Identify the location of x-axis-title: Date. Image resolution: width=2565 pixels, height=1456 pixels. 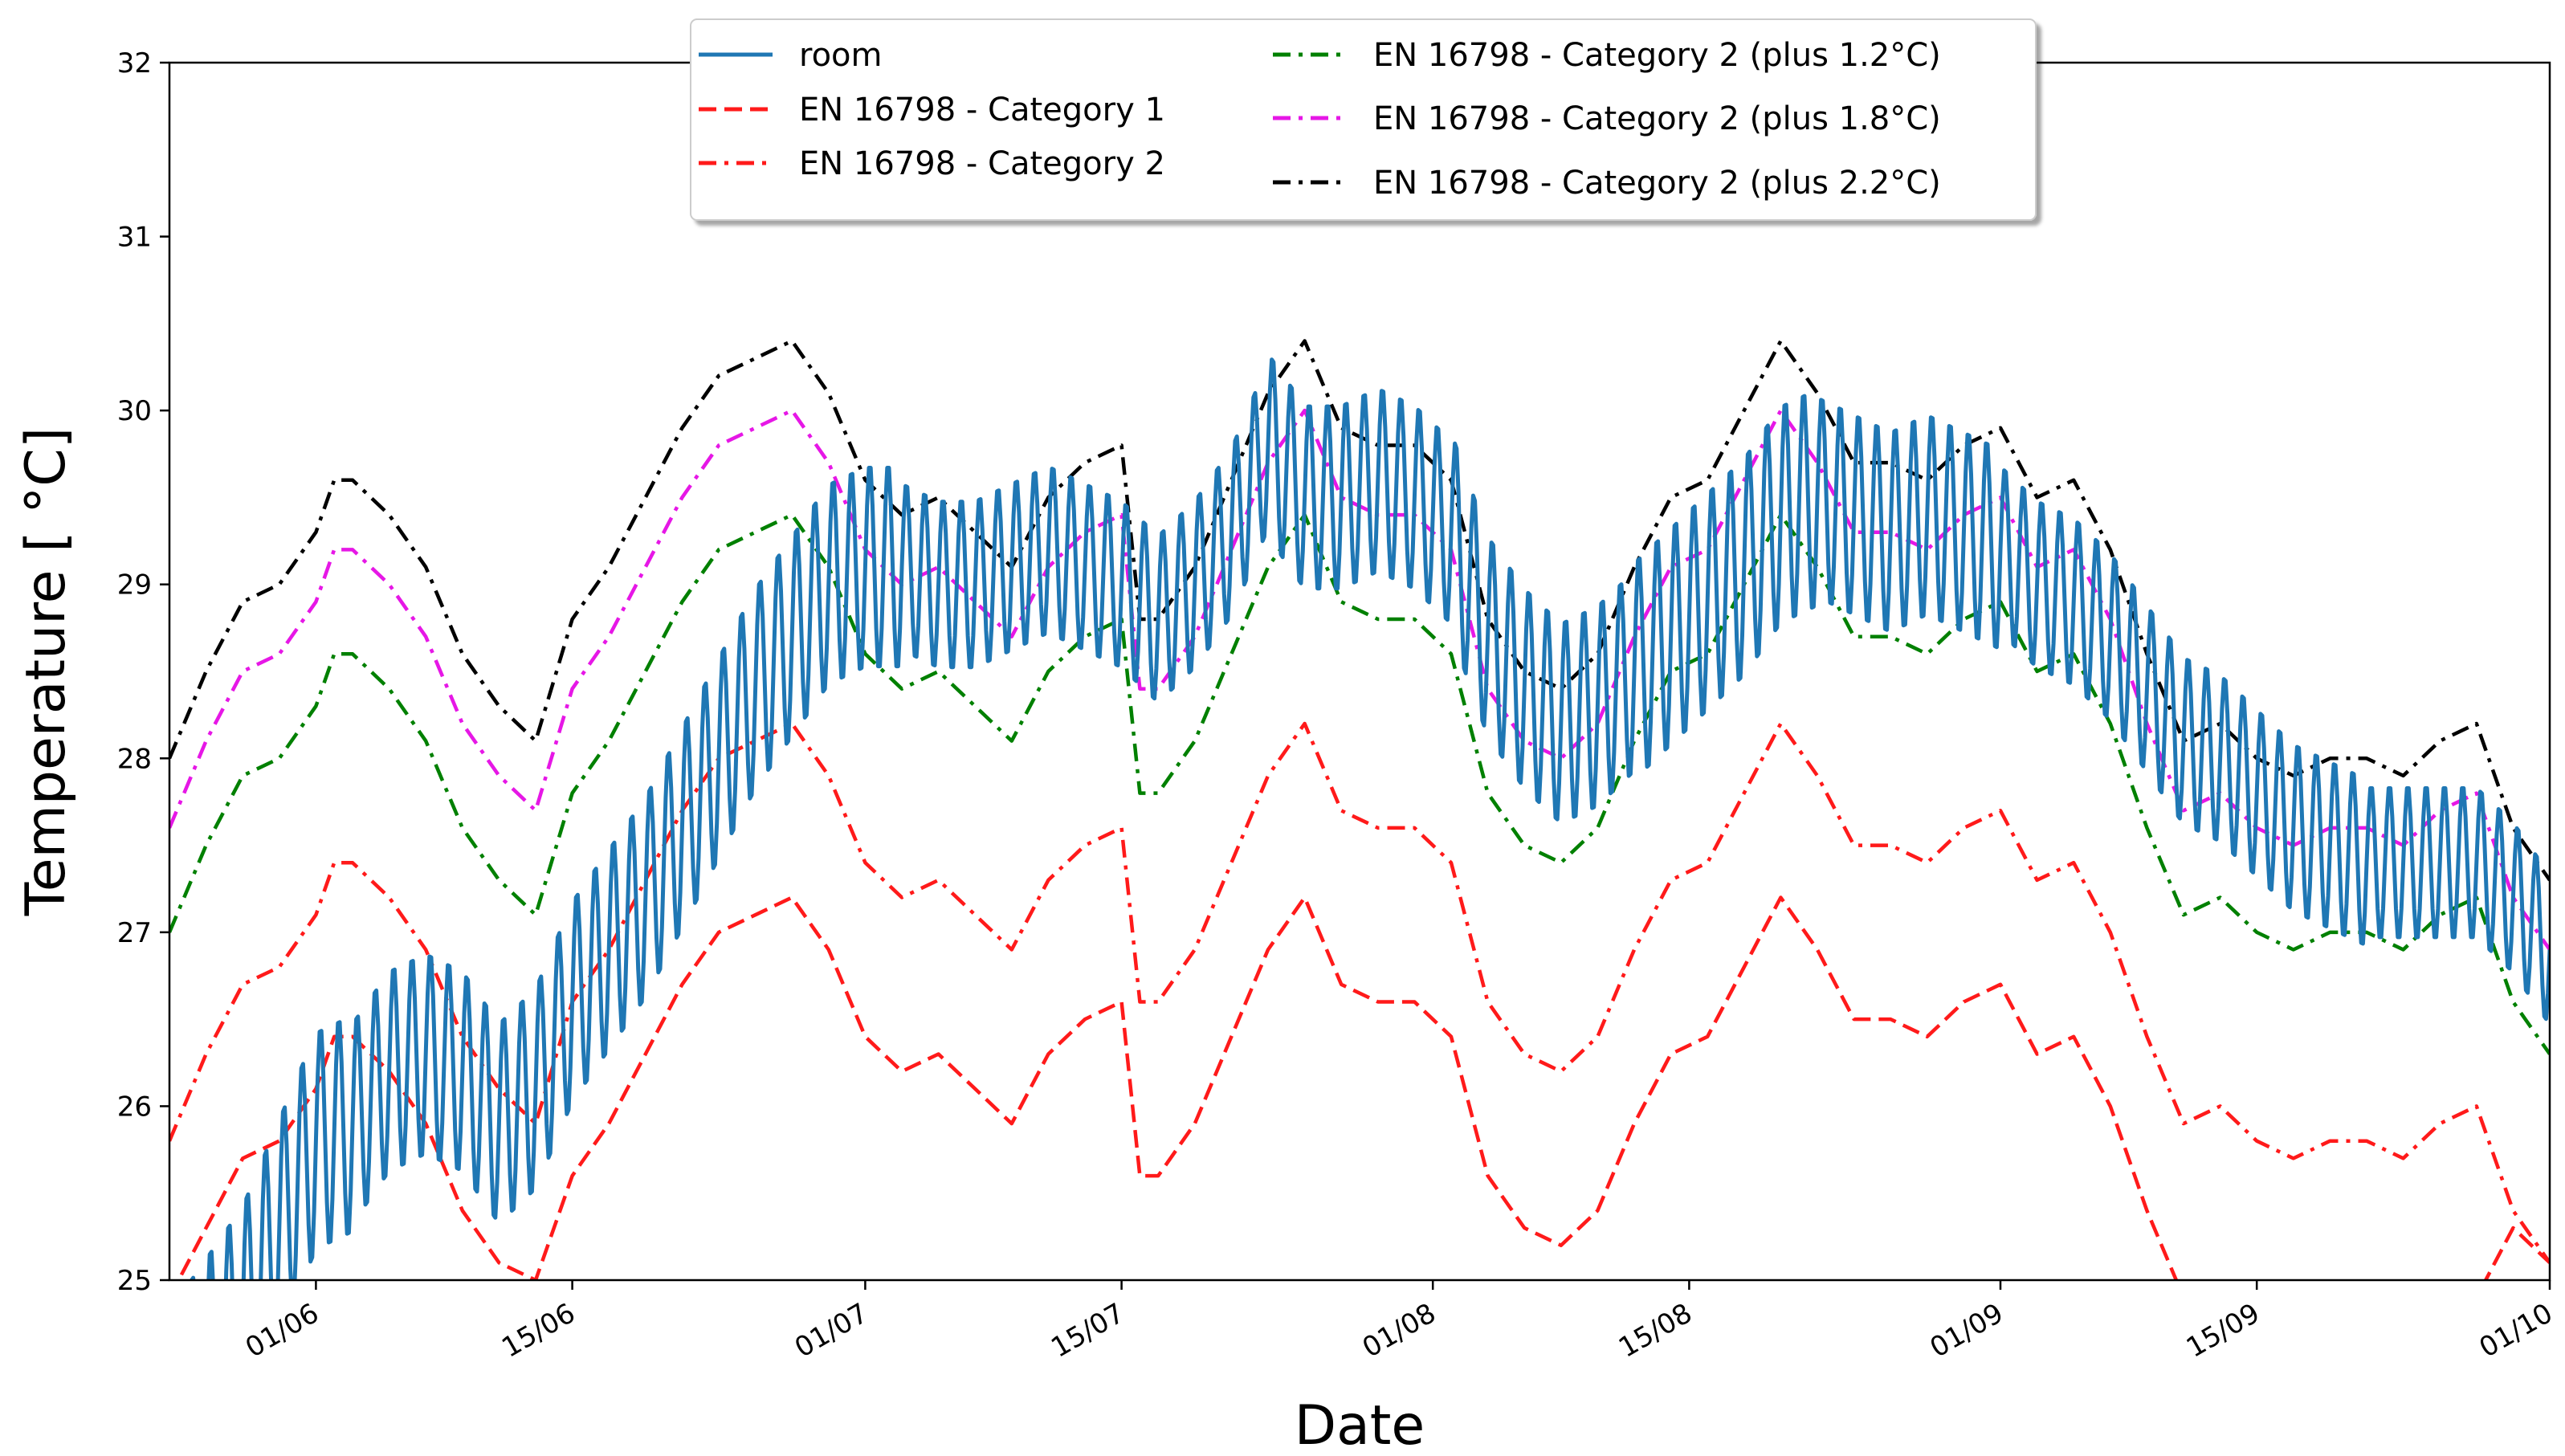
(1360, 1425).